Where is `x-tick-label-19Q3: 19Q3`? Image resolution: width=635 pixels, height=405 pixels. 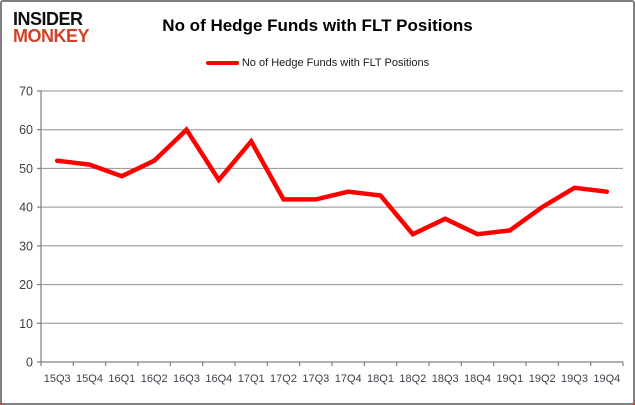
x-tick-label-19Q3: 19Q3 is located at coordinates (574, 379).